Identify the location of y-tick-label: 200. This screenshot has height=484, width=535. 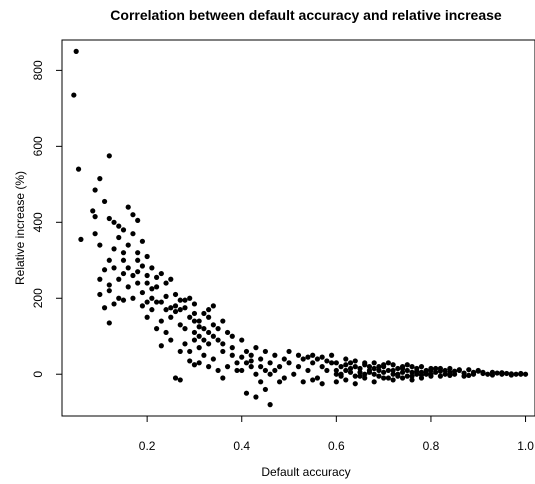
(38, 298).